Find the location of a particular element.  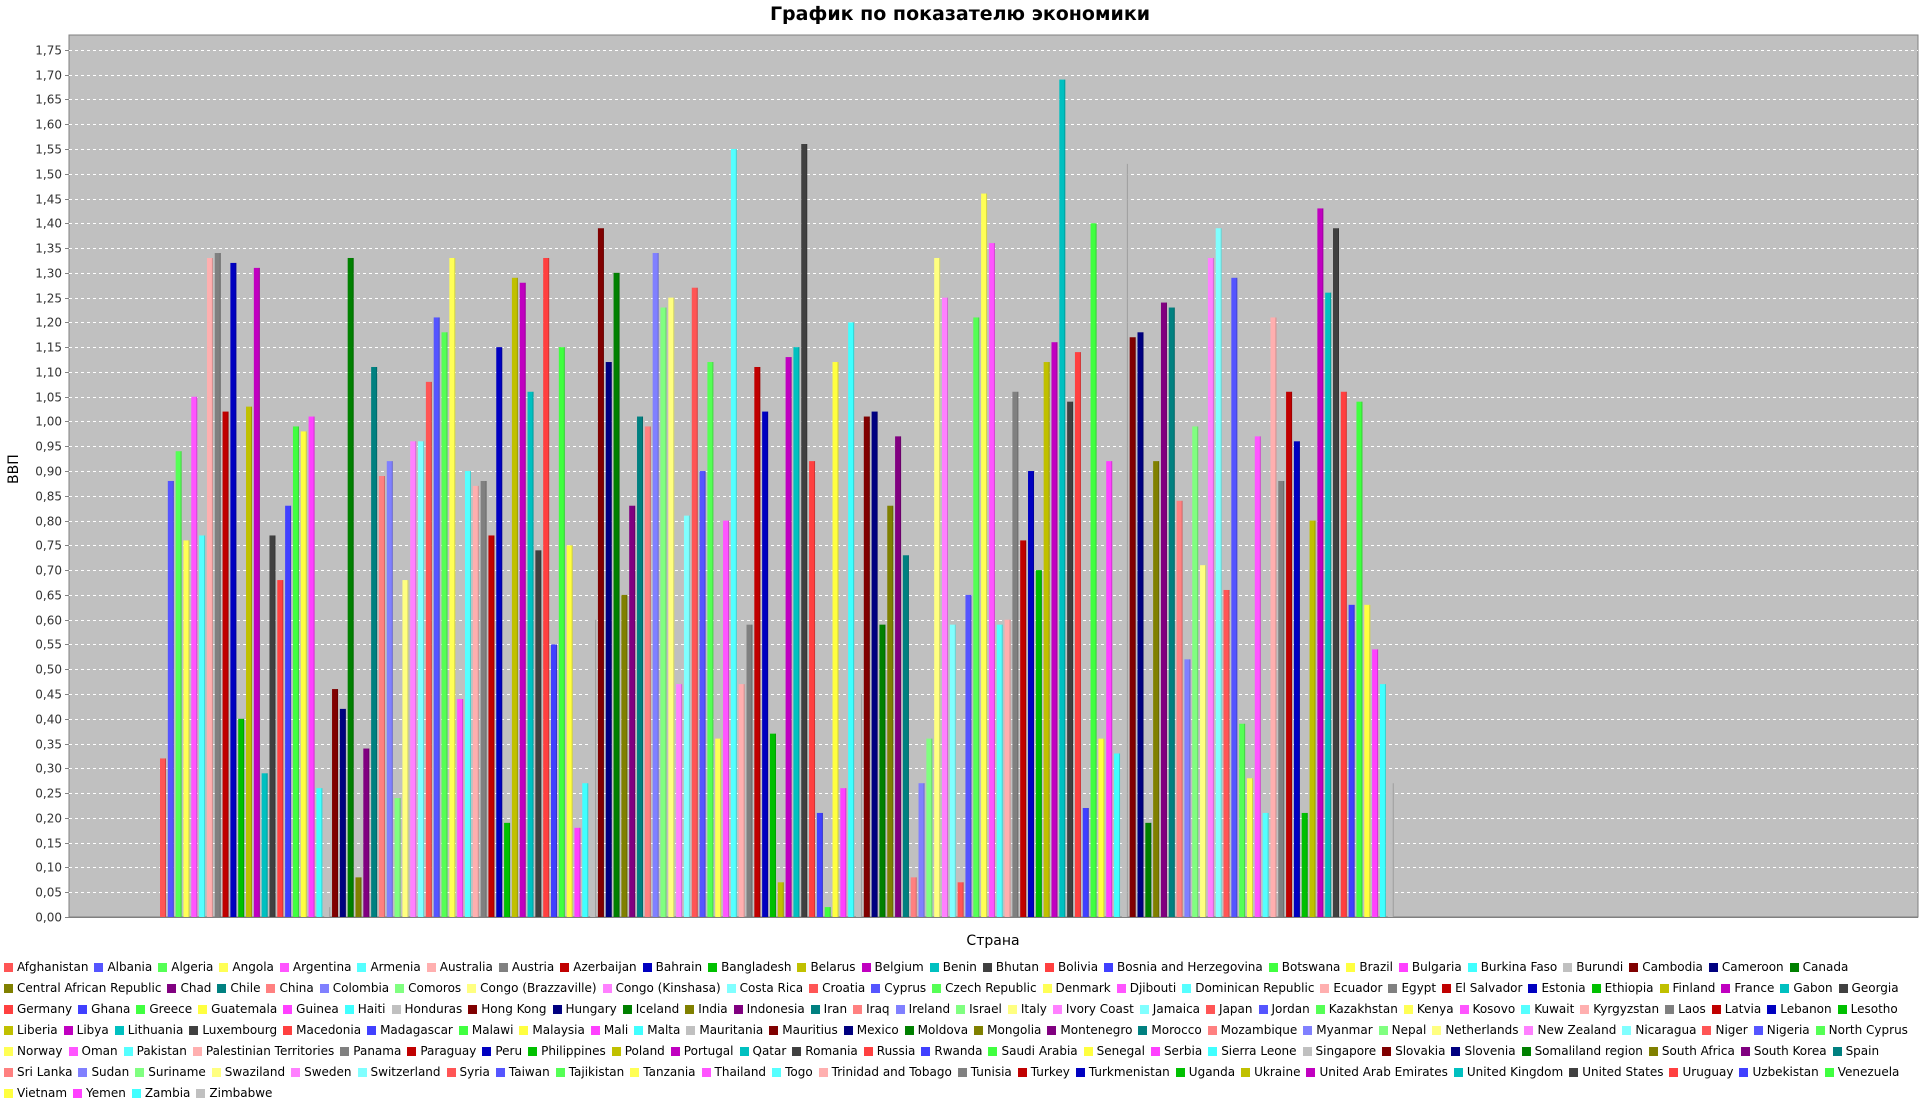

legend-label: Uzbekistan is located at coordinates (1785, 1072).